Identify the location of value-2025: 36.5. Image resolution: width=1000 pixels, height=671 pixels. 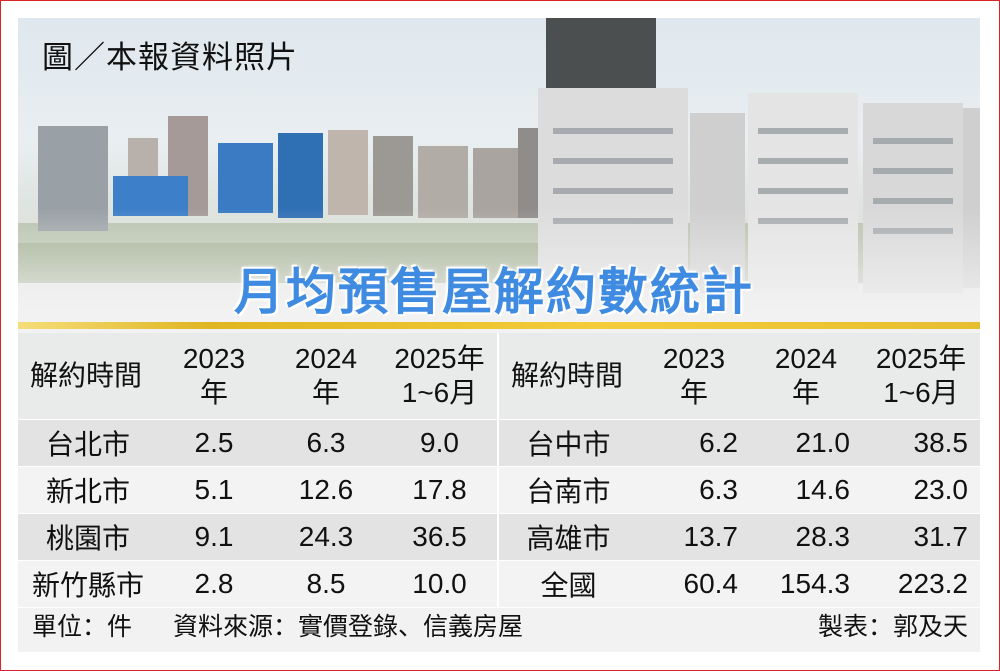
(440, 536).